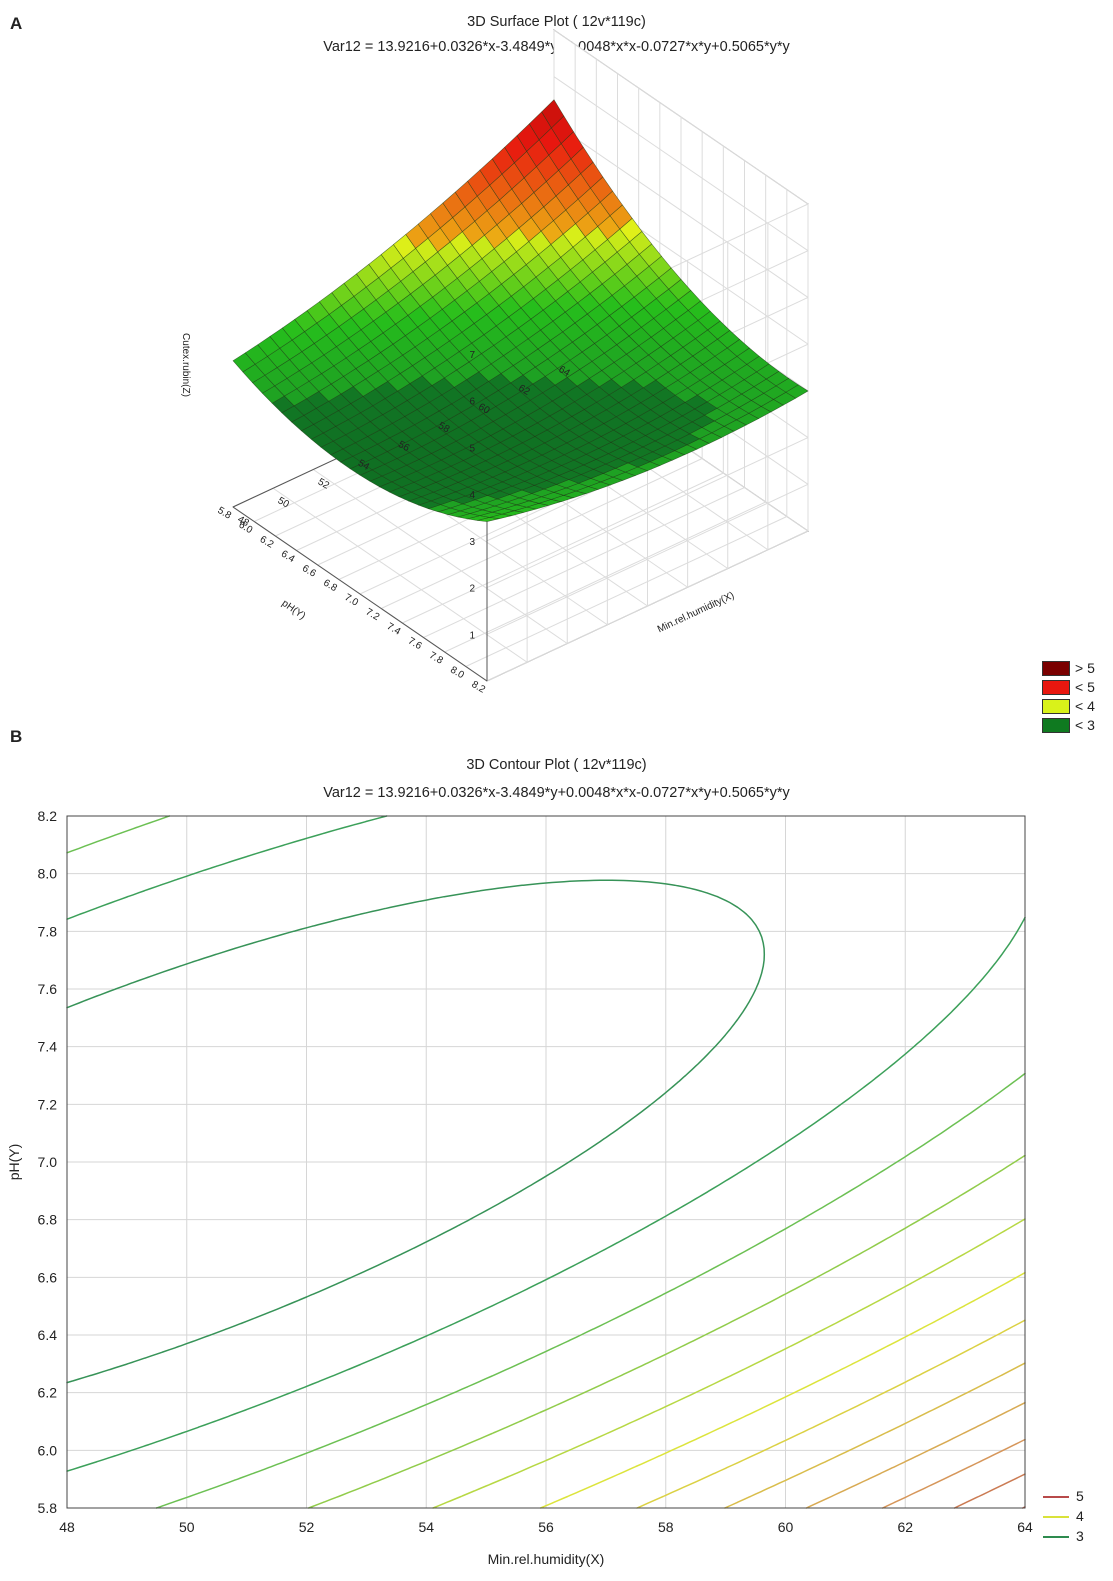  What do you see at coordinates (472, 635) in the screenshot?
I see `surface-z-tick-label: 1` at bounding box center [472, 635].